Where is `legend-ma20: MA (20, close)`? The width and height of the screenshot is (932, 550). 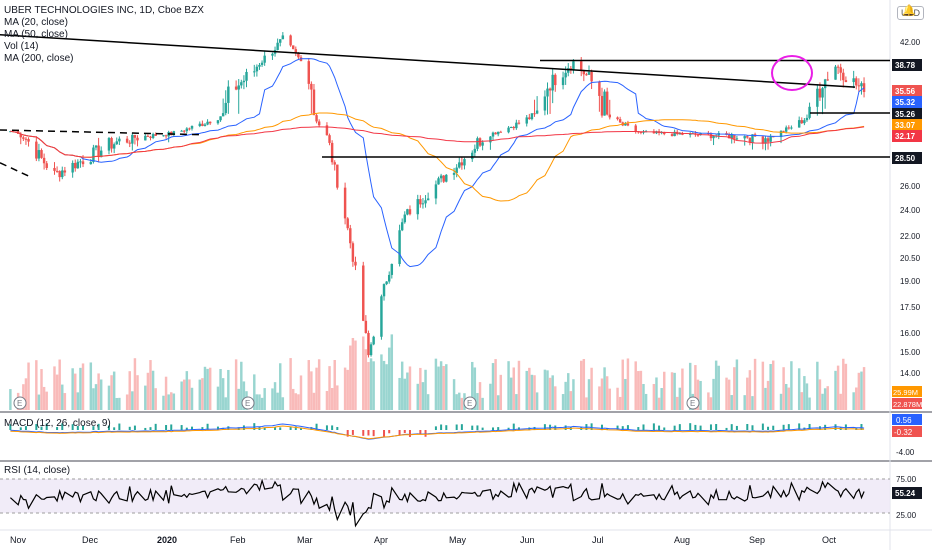 legend-ma20: MA (20, close) is located at coordinates (36, 22).